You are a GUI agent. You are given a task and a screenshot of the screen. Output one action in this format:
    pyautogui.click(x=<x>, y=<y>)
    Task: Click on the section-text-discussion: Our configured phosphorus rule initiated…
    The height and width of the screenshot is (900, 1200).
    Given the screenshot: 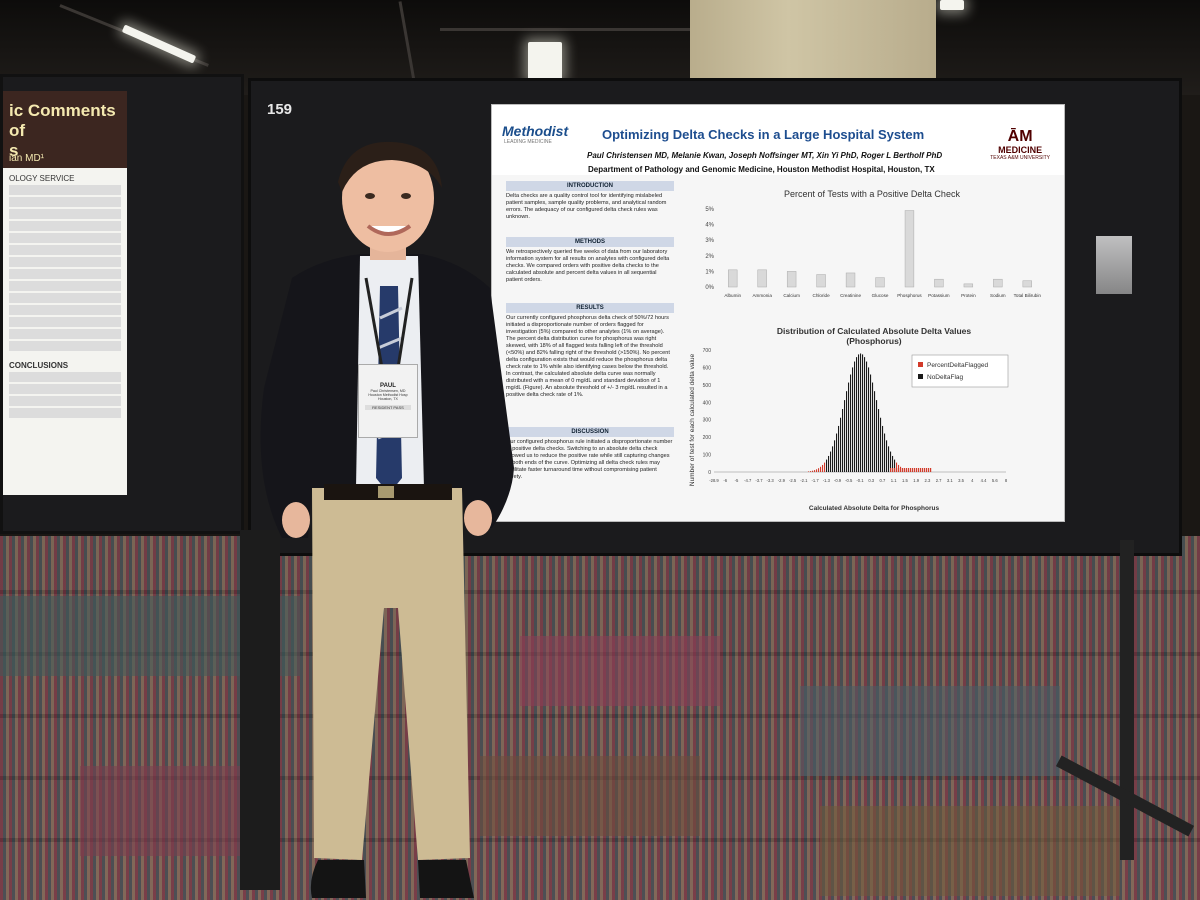 What is the action you would take?
    pyautogui.click(x=589, y=459)
    